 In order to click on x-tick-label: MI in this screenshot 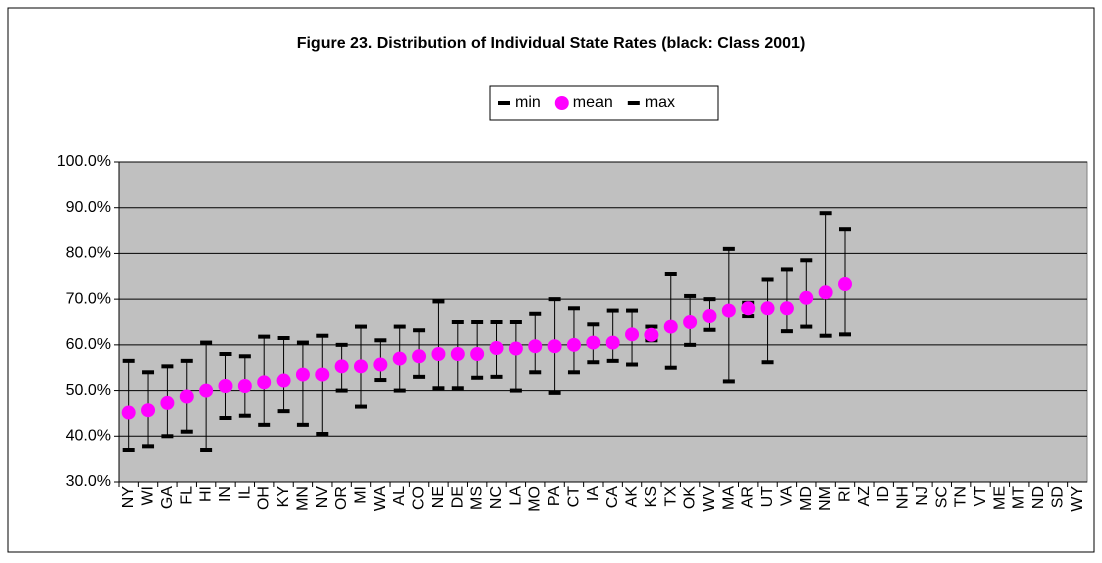, I will do `click(361, 495)`.